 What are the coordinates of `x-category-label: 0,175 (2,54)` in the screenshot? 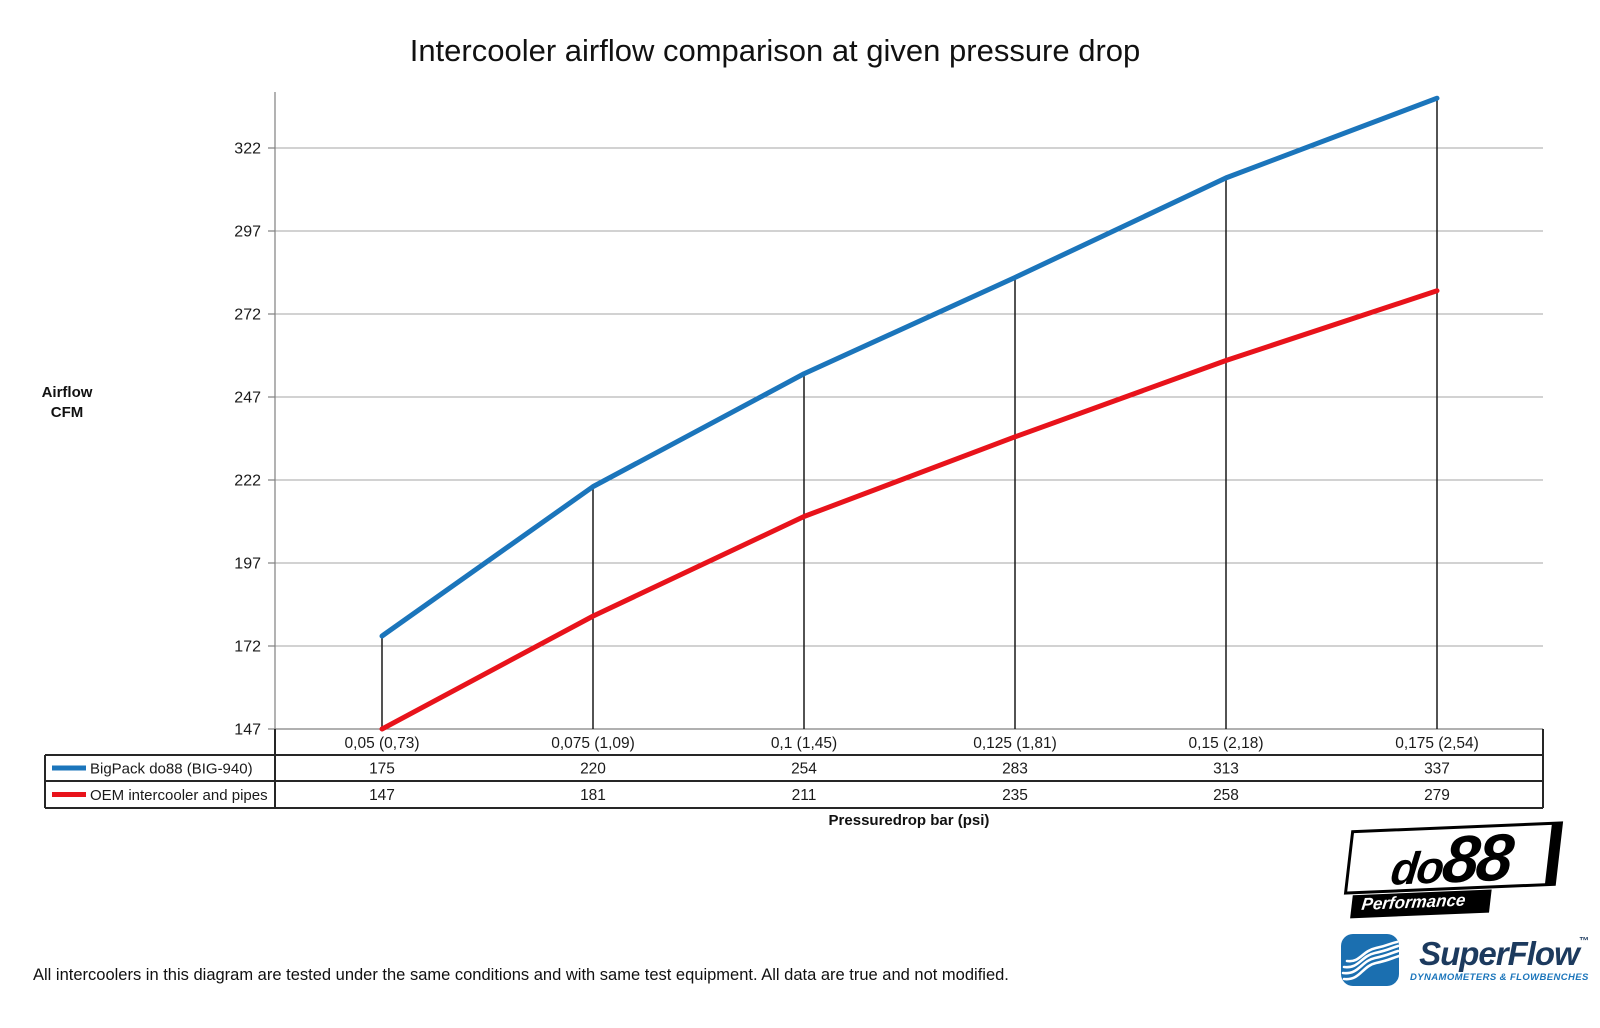 It's located at (1437, 743).